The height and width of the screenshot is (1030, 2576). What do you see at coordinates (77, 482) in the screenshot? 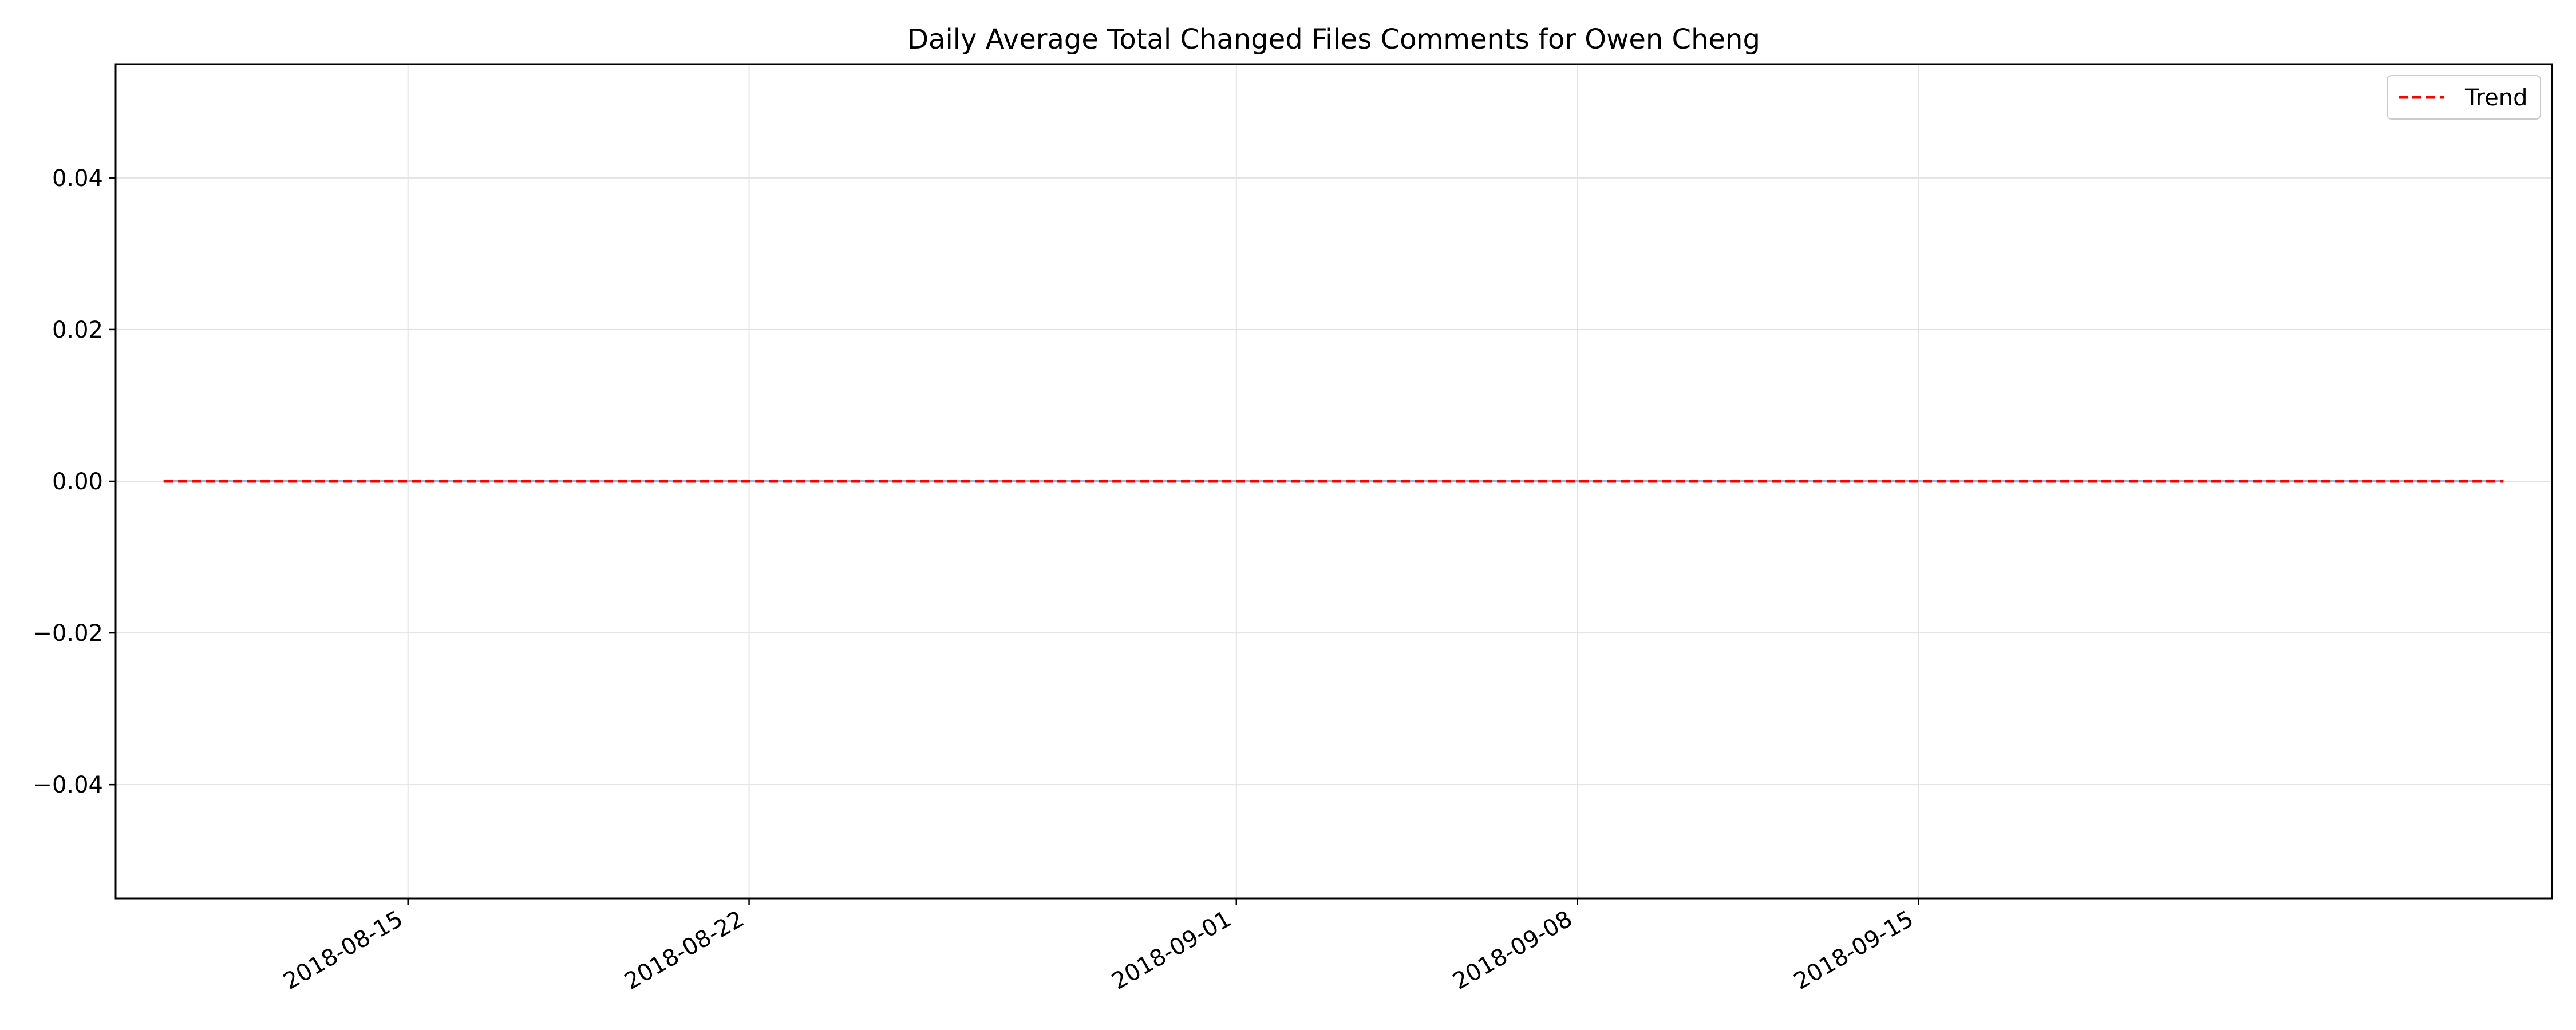
I see `y-tick-label: 0.00` at bounding box center [77, 482].